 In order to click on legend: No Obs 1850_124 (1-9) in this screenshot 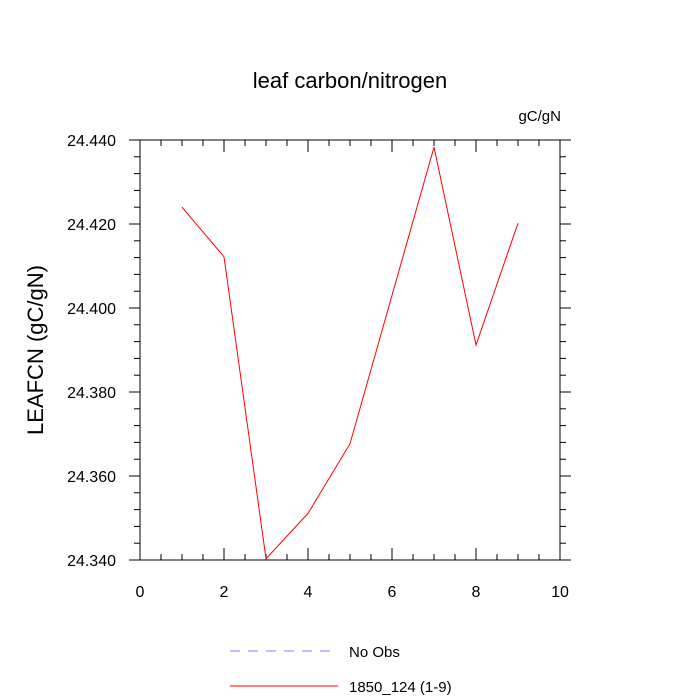, I will do `click(341, 670)`.